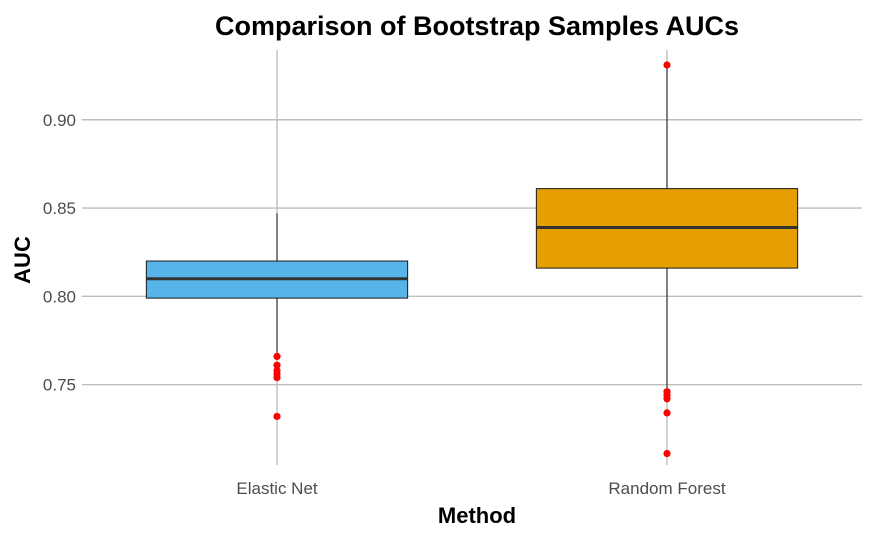  Describe the element at coordinates (480, 488) in the screenshot. I see `x-axis-ticks: Elastic Net Random Forest` at that location.